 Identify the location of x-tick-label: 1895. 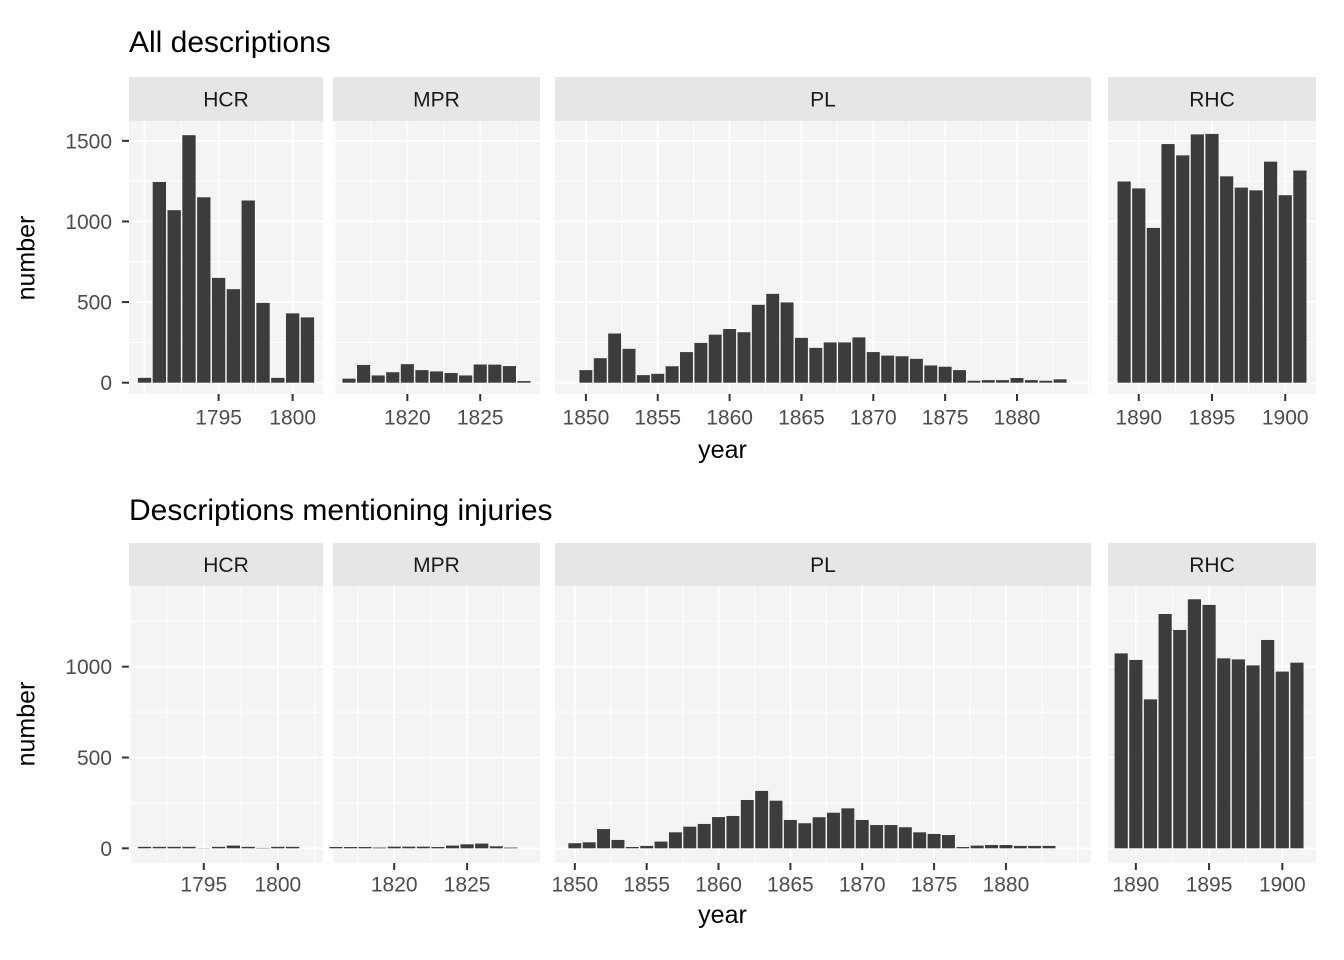
(1212, 418).